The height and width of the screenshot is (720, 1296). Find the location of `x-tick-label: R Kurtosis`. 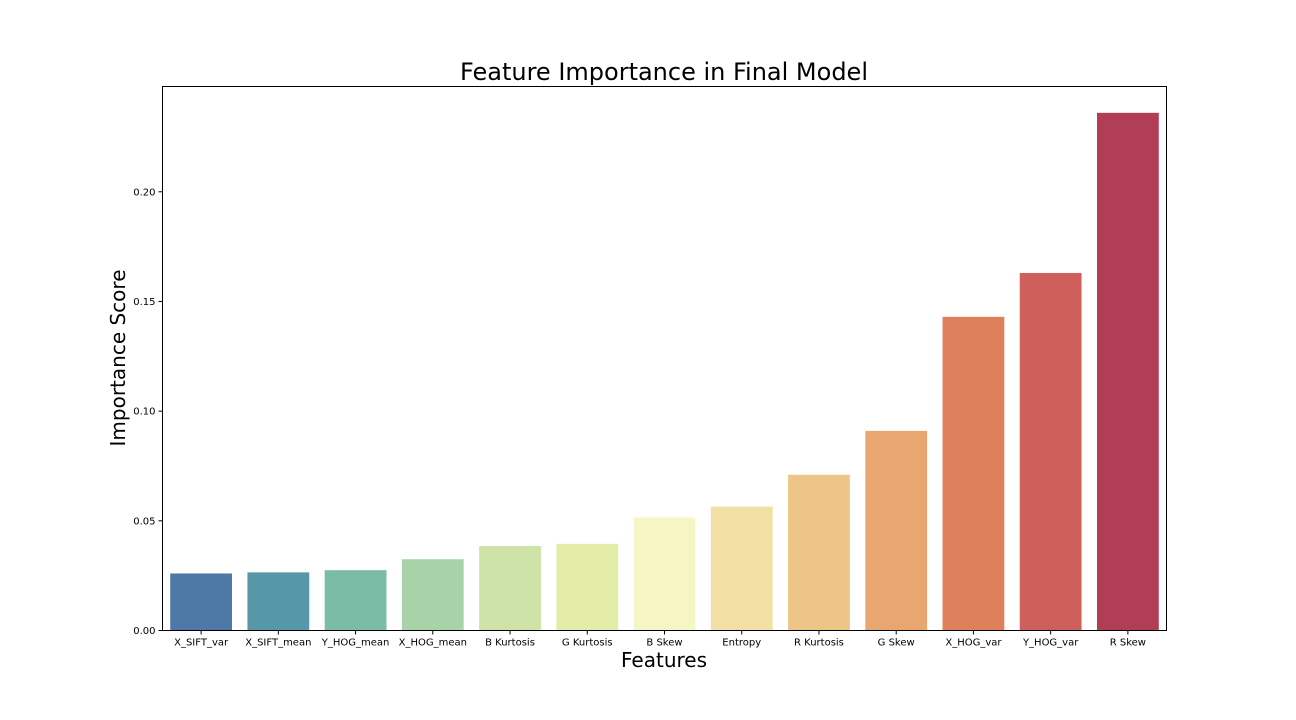

x-tick-label: R Kurtosis is located at coordinates (819, 643).